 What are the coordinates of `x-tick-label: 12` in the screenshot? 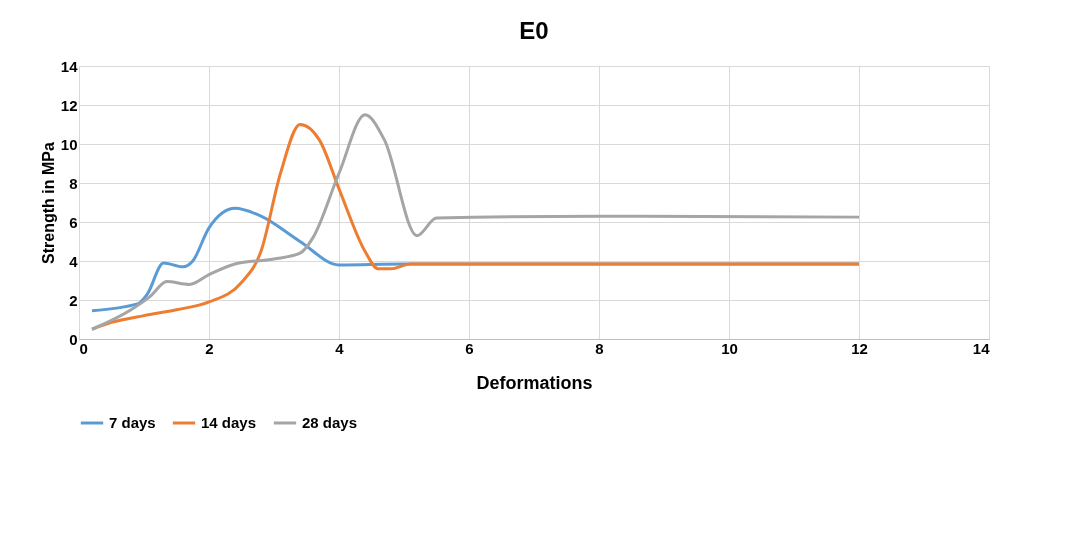 It's located at (859, 348).